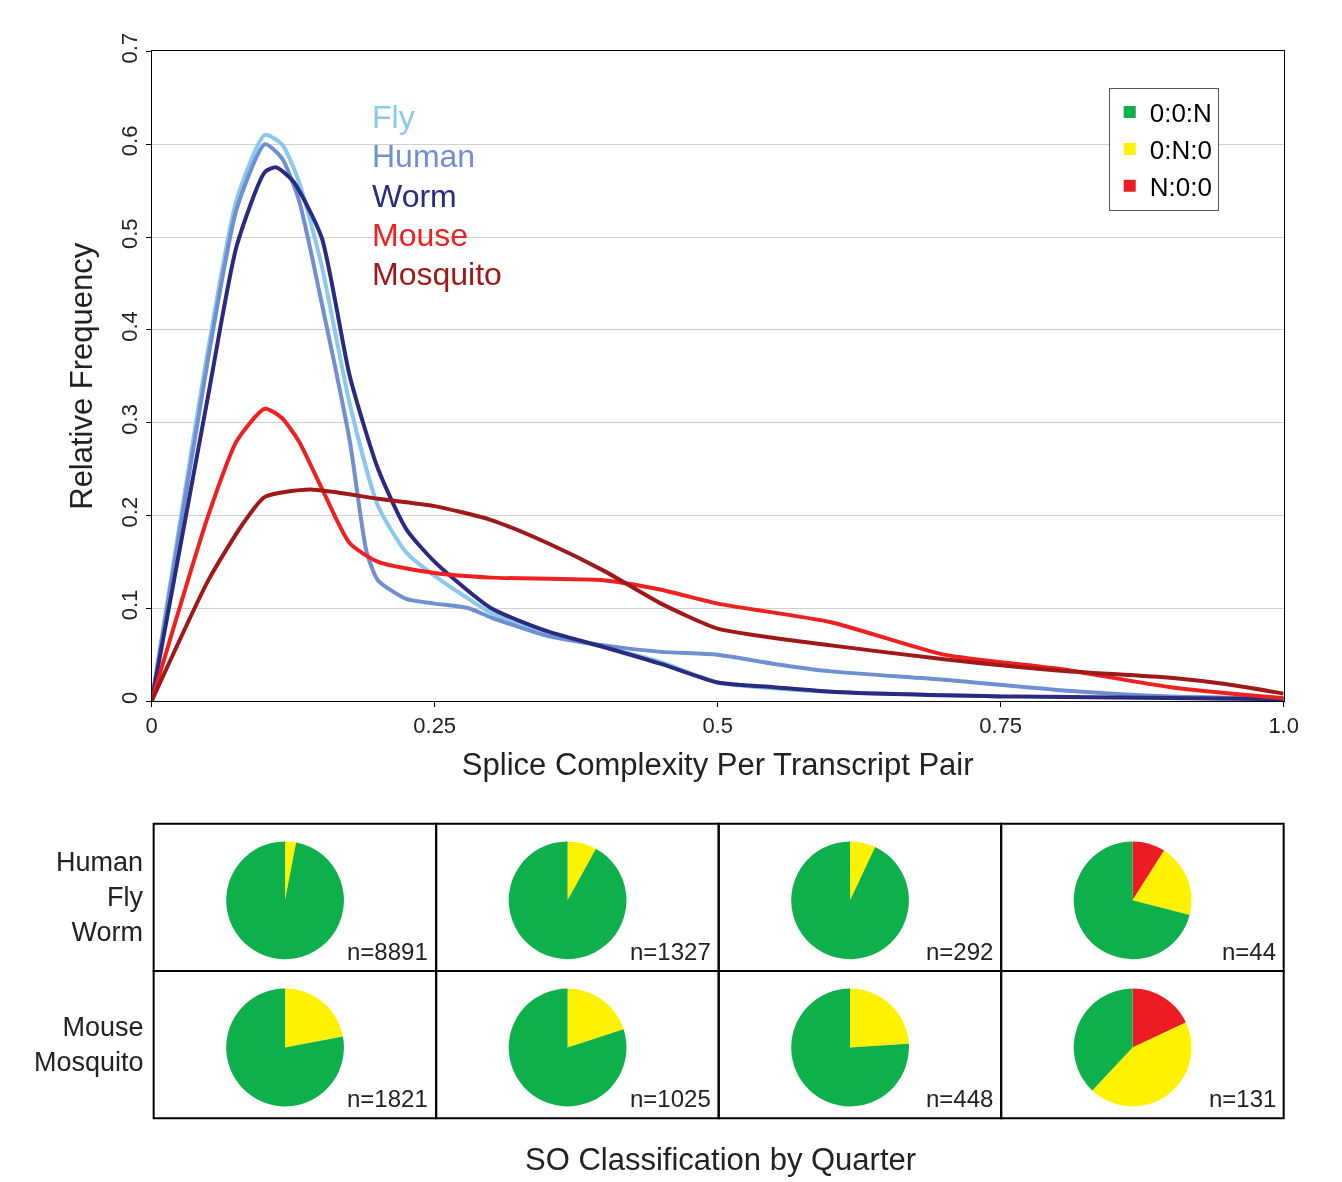 The image size is (1342, 1182). What do you see at coordinates (81, 376) in the screenshot?
I see `y-axis-title: Relative Frequency` at bounding box center [81, 376].